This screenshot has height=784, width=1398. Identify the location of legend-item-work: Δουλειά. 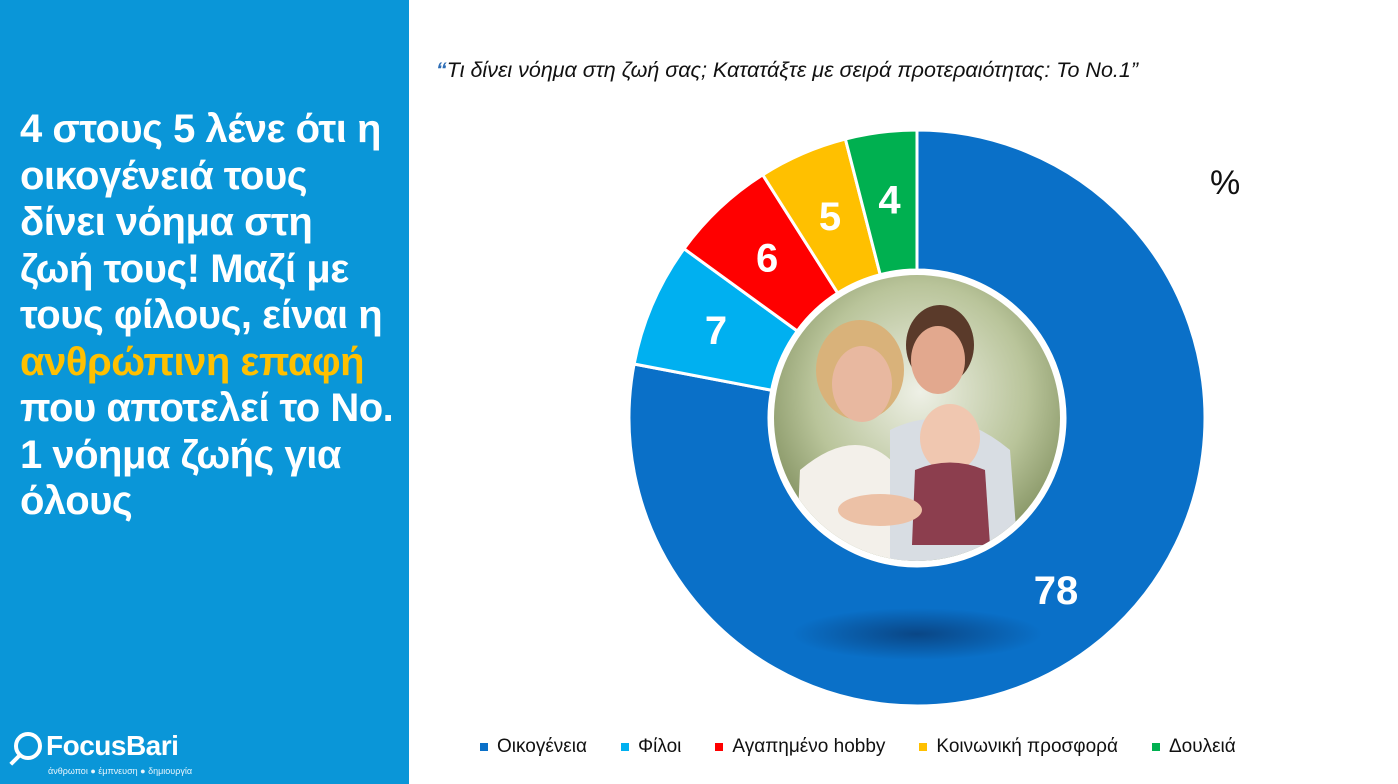
(1193, 747).